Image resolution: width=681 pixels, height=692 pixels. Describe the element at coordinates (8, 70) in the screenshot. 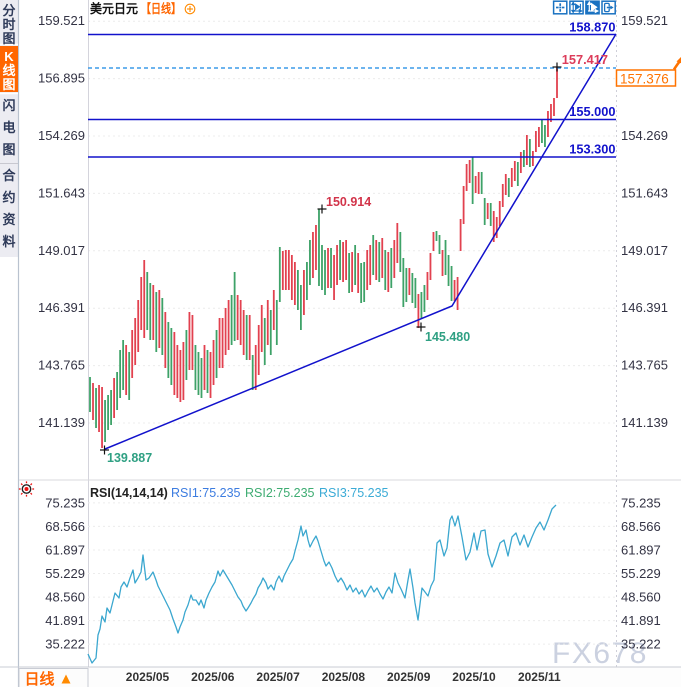

I see `svg-text: 线` at that location.